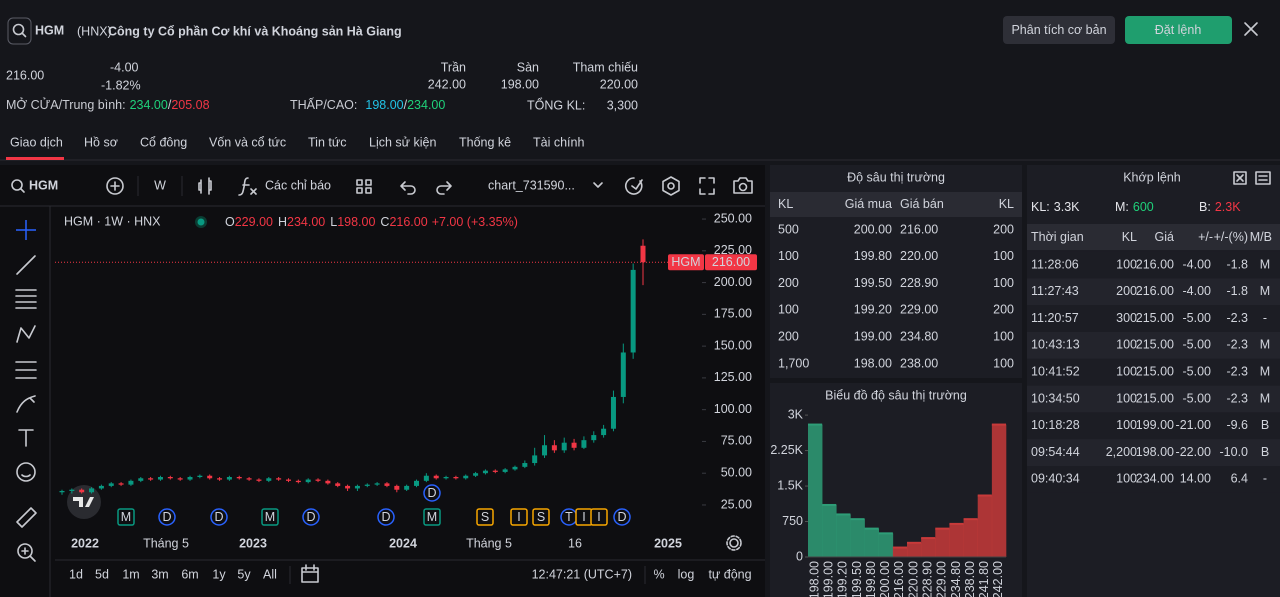 The height and width of the screenshot is (597, 1280). Describe the element at coordinates (310, 573) in the screenshot. I see `calendar-icon` at that location.